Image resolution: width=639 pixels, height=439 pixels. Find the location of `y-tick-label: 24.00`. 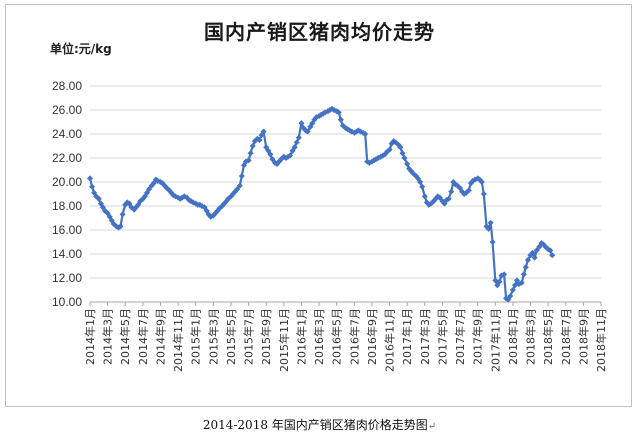

y-tick-label: 24.00 is located at coordinates (67, 134).